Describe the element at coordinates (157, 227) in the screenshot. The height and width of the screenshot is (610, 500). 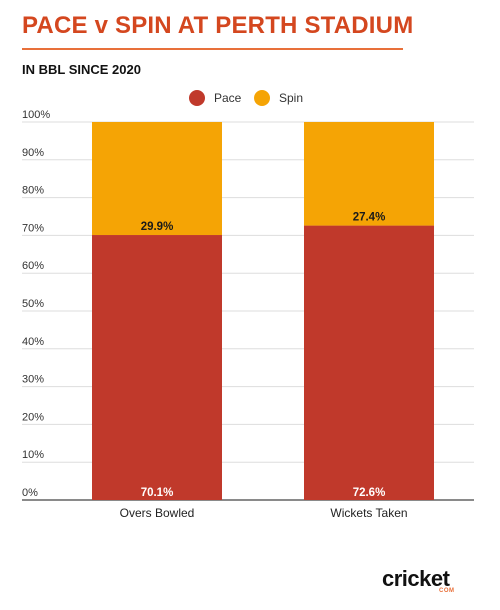
I see `data-label: 29.9%` at that location.